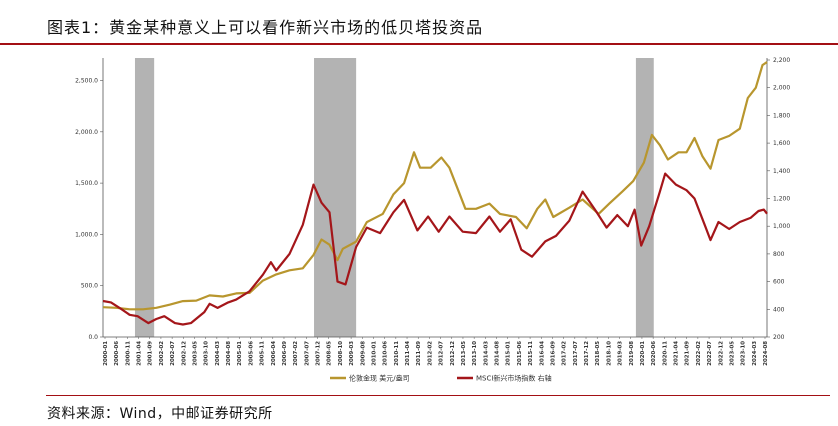  Describe the element at coordinates (531, 353) in the screenshot. I see `x-tick-label: 2015-11` at that location.